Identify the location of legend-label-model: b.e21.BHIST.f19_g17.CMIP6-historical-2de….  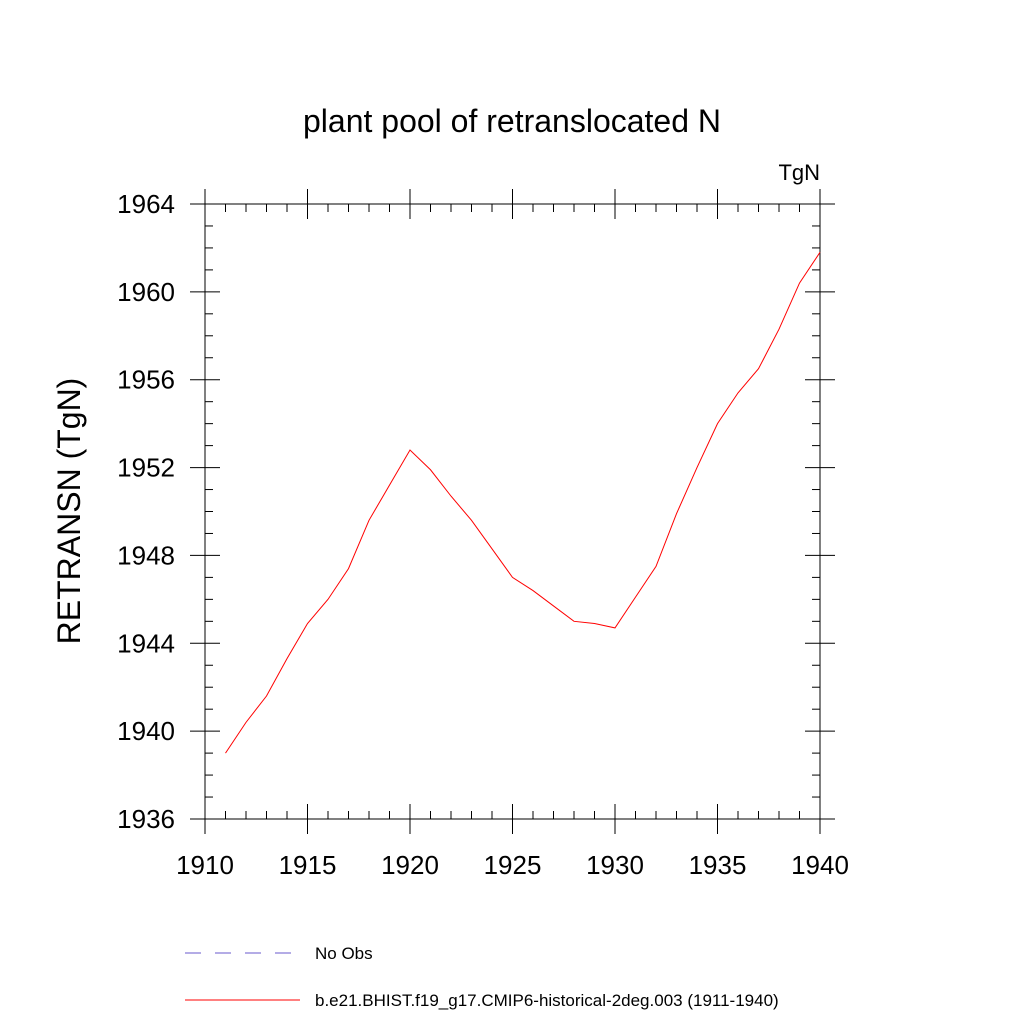
(547, 1000).